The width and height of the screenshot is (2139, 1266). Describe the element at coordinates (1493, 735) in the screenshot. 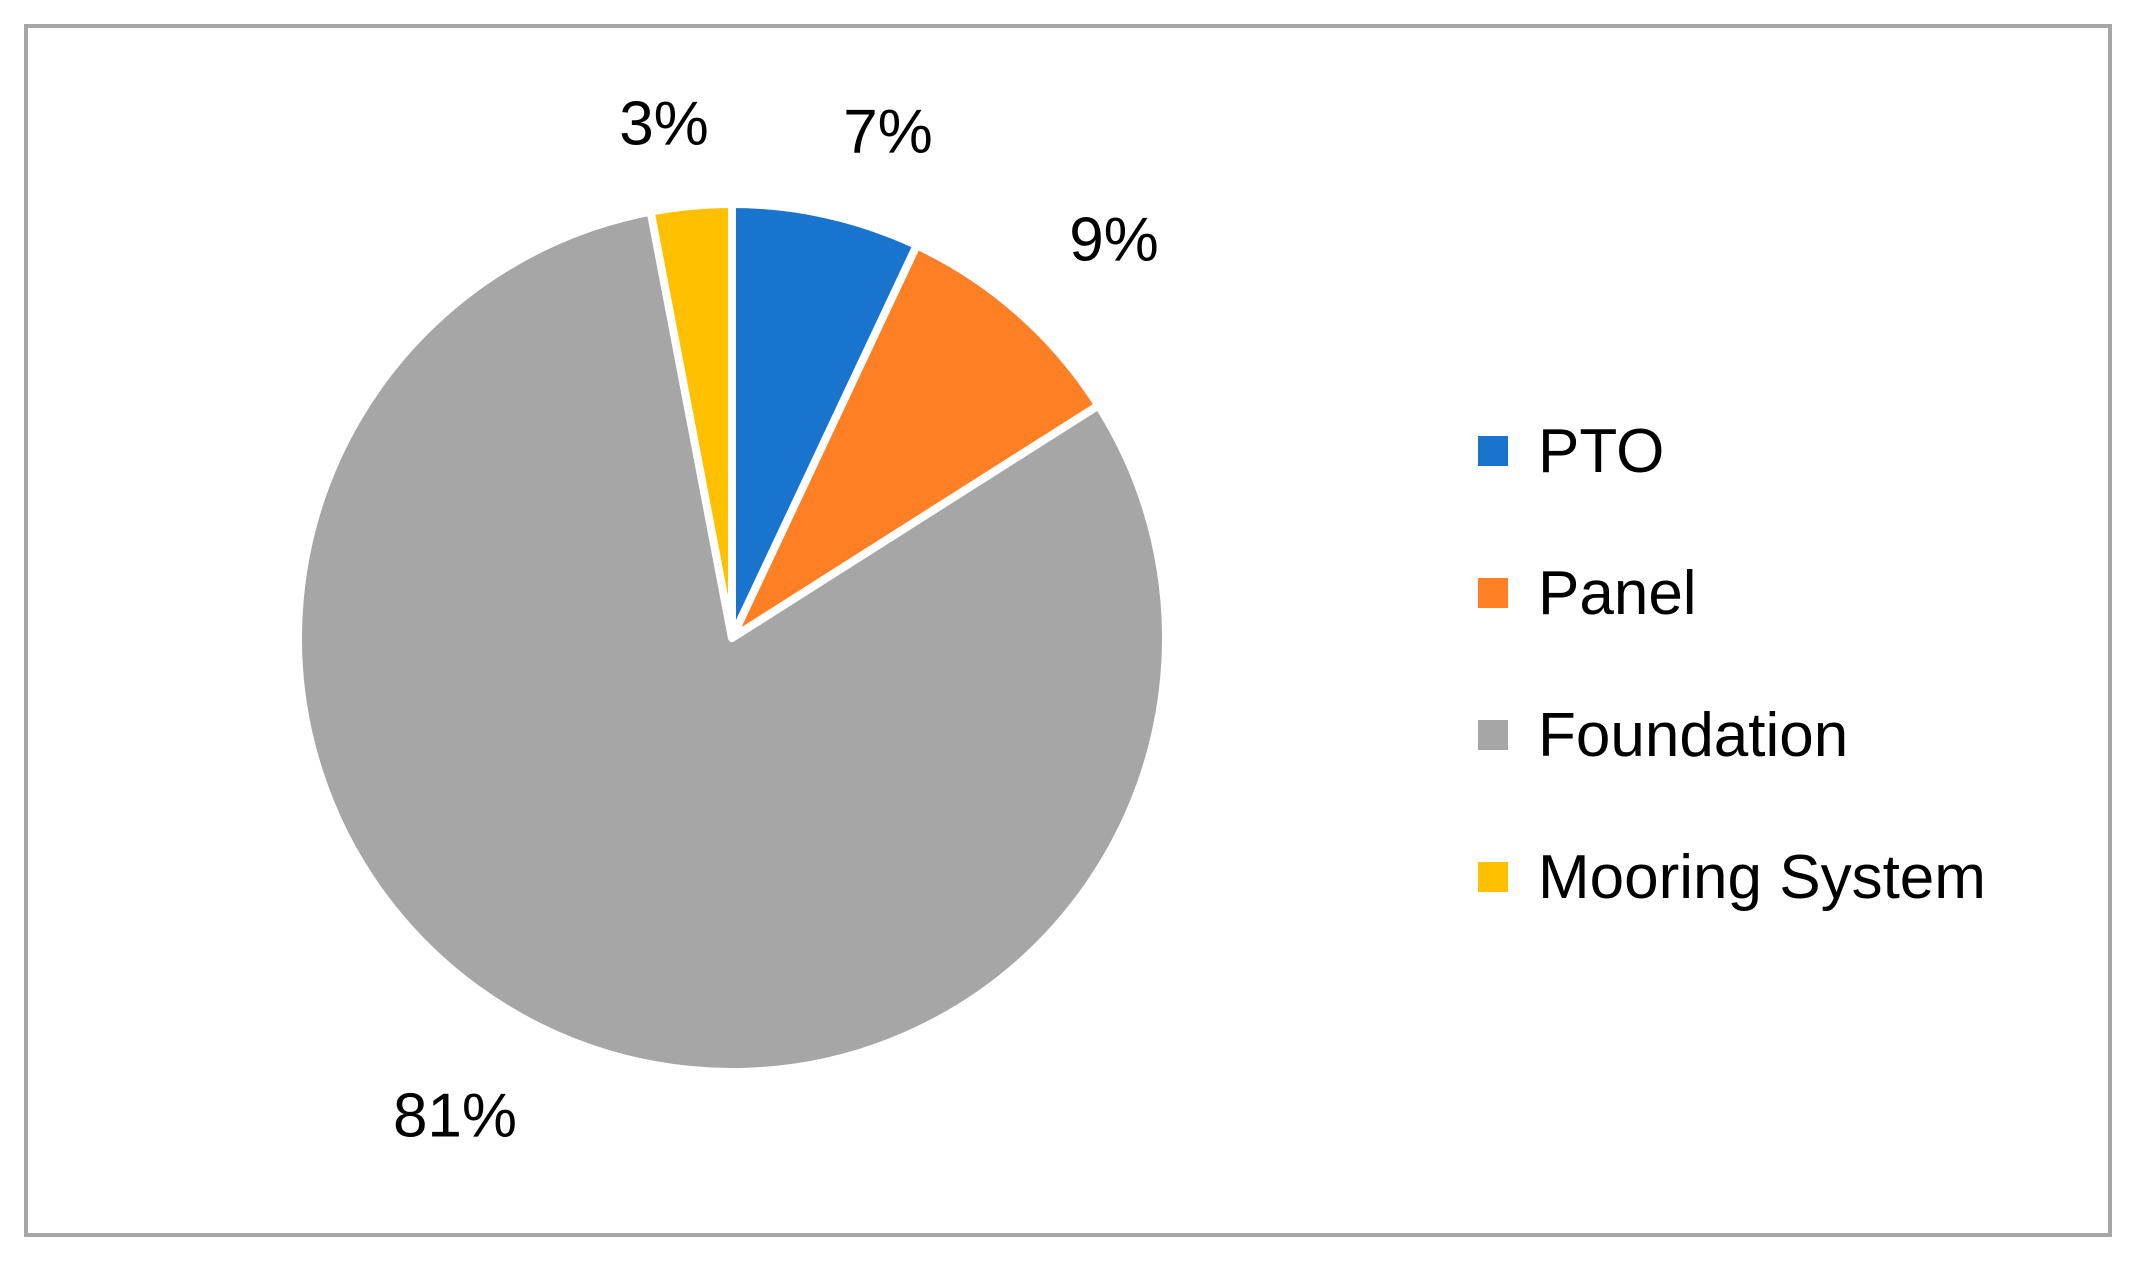

I see `legend-swatch-foundation` at that location.